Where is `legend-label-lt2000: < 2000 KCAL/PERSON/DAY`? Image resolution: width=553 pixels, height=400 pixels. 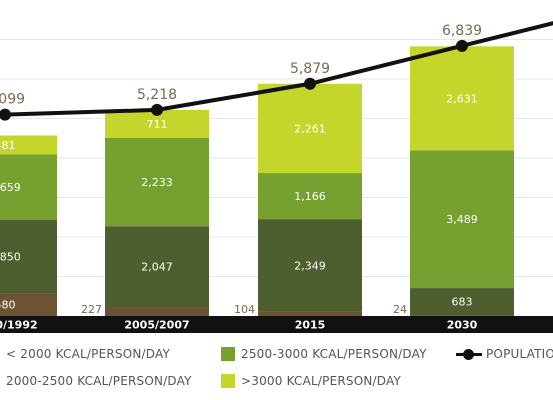
legend-label-lt2000: < 2000 KCAL/PERSON/DAY is located at coordinates (88, 354).